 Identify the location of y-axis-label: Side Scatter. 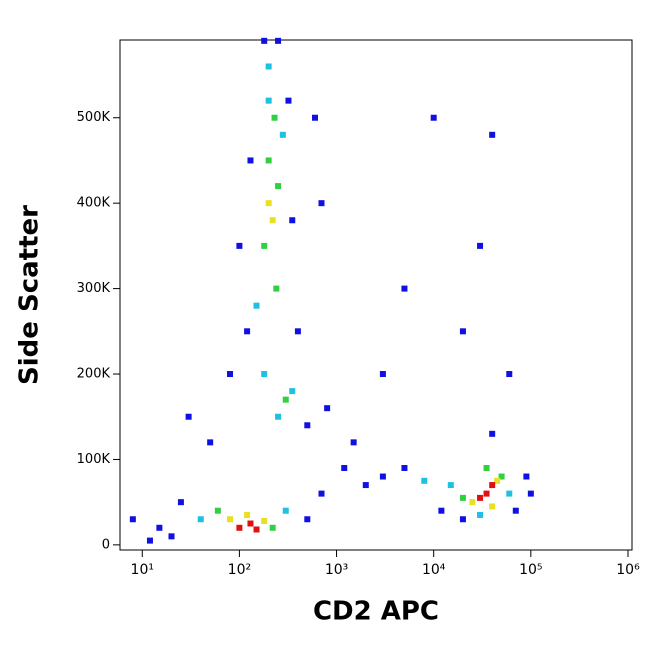
(30, 295).